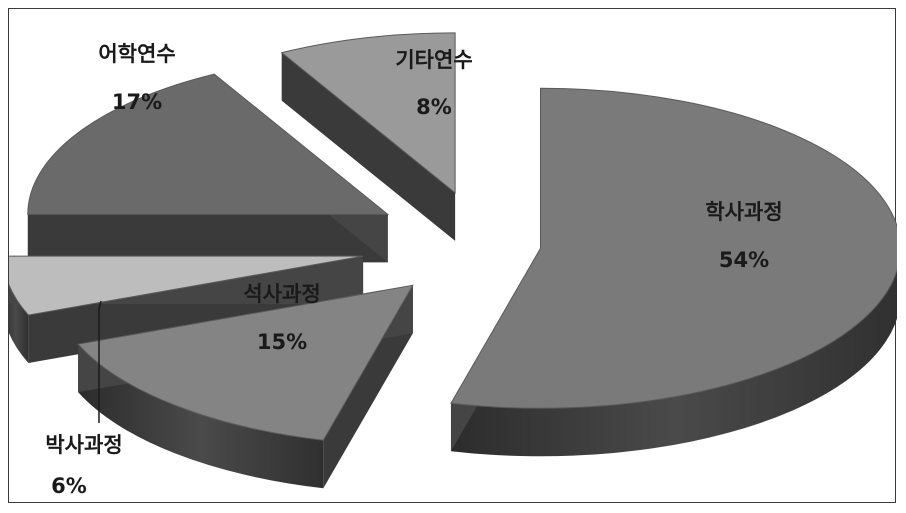 This screenshot has width=906, height=513. What do you see at coordinates (434, 107) in the screenshot?
I see `slice-value-label-5: 8%` at bounding box center [434, 107].